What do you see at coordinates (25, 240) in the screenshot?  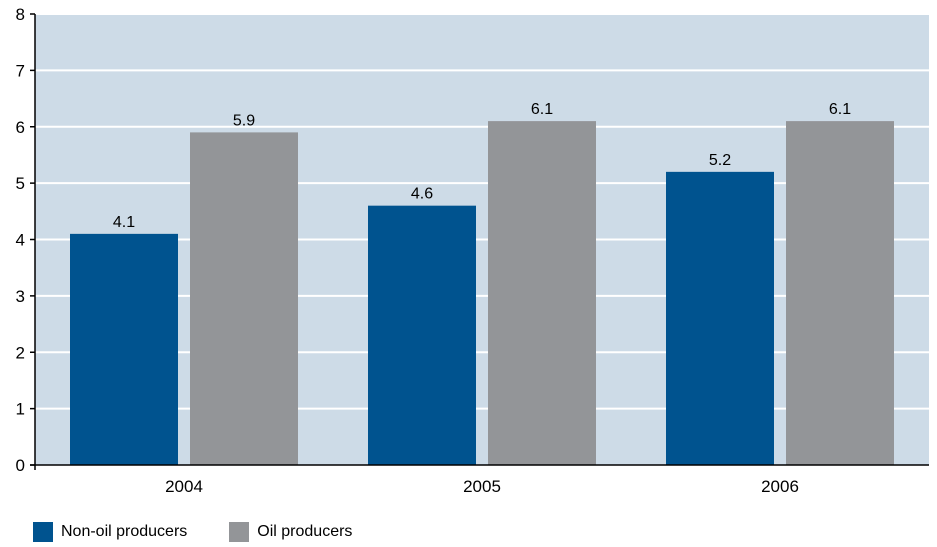 I see `y-axis-ticks: 0 1 2 3 4 5 6 7 8` at bounding box center [25, 240].